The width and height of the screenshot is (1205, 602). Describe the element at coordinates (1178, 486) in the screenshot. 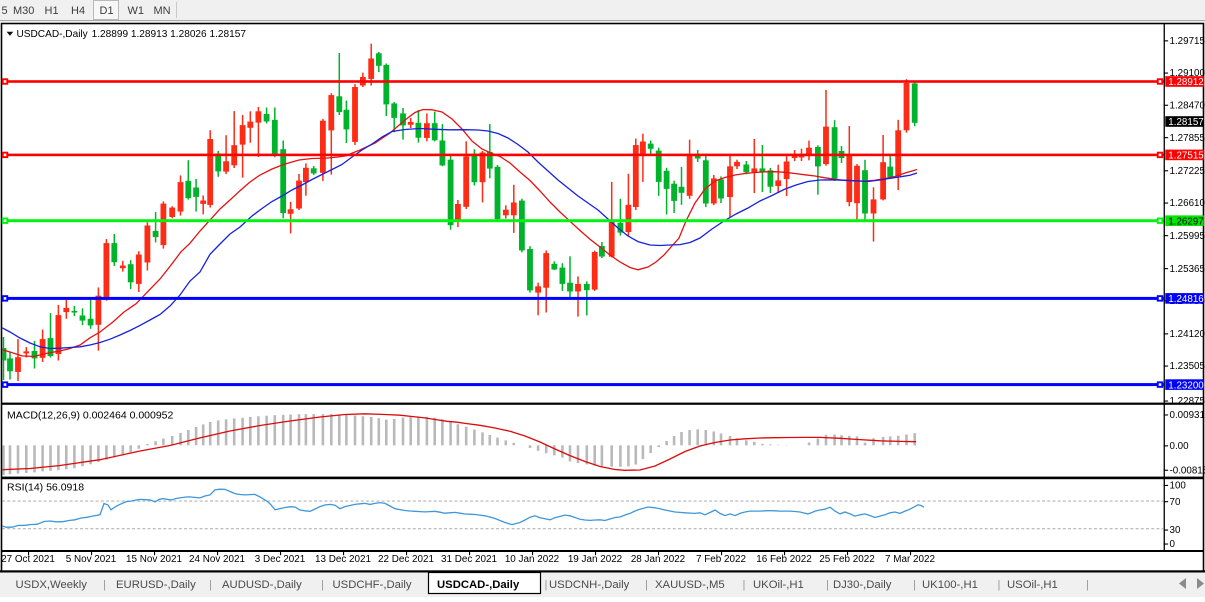

I see `svg-text: 100` at that location.